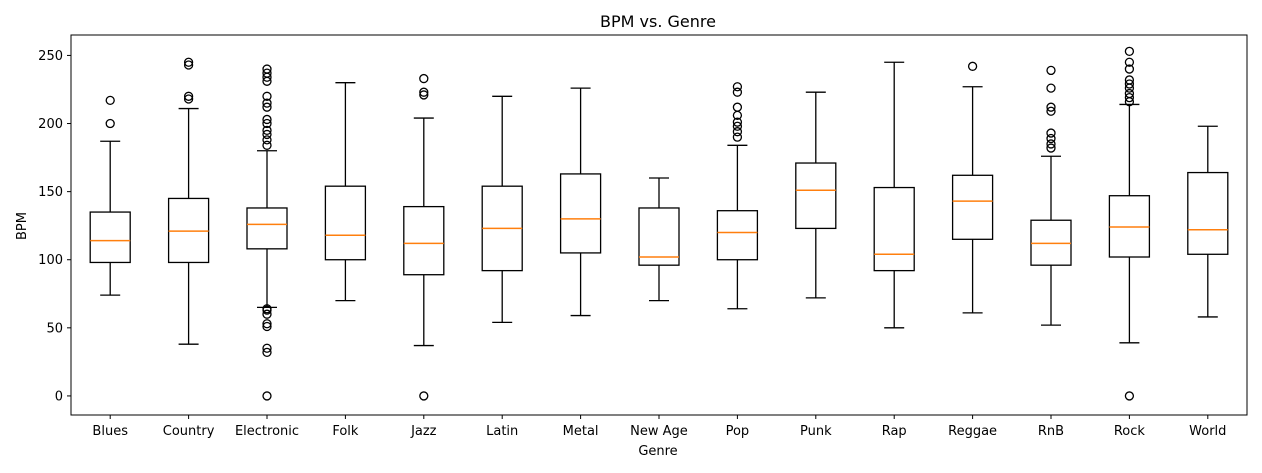  What do you see at coordinates (22, 226) in the screenshot?
I see `y-axis-label: BPM` at bounding box center [22, 226].